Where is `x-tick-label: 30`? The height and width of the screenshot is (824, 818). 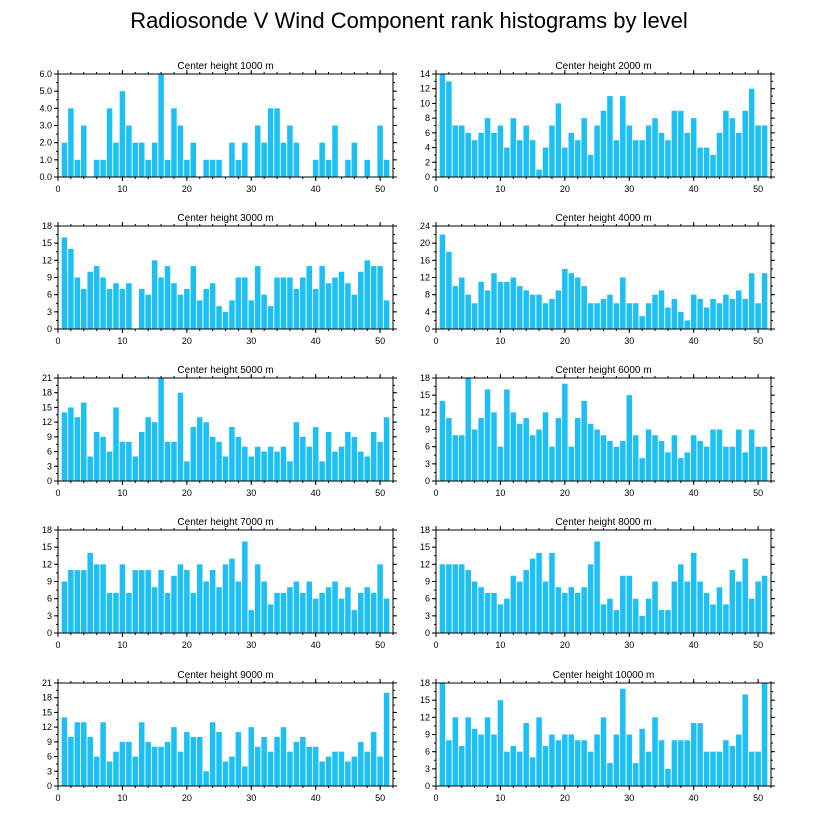 x-tick-label: 30 is located at coordinates (251, 493).